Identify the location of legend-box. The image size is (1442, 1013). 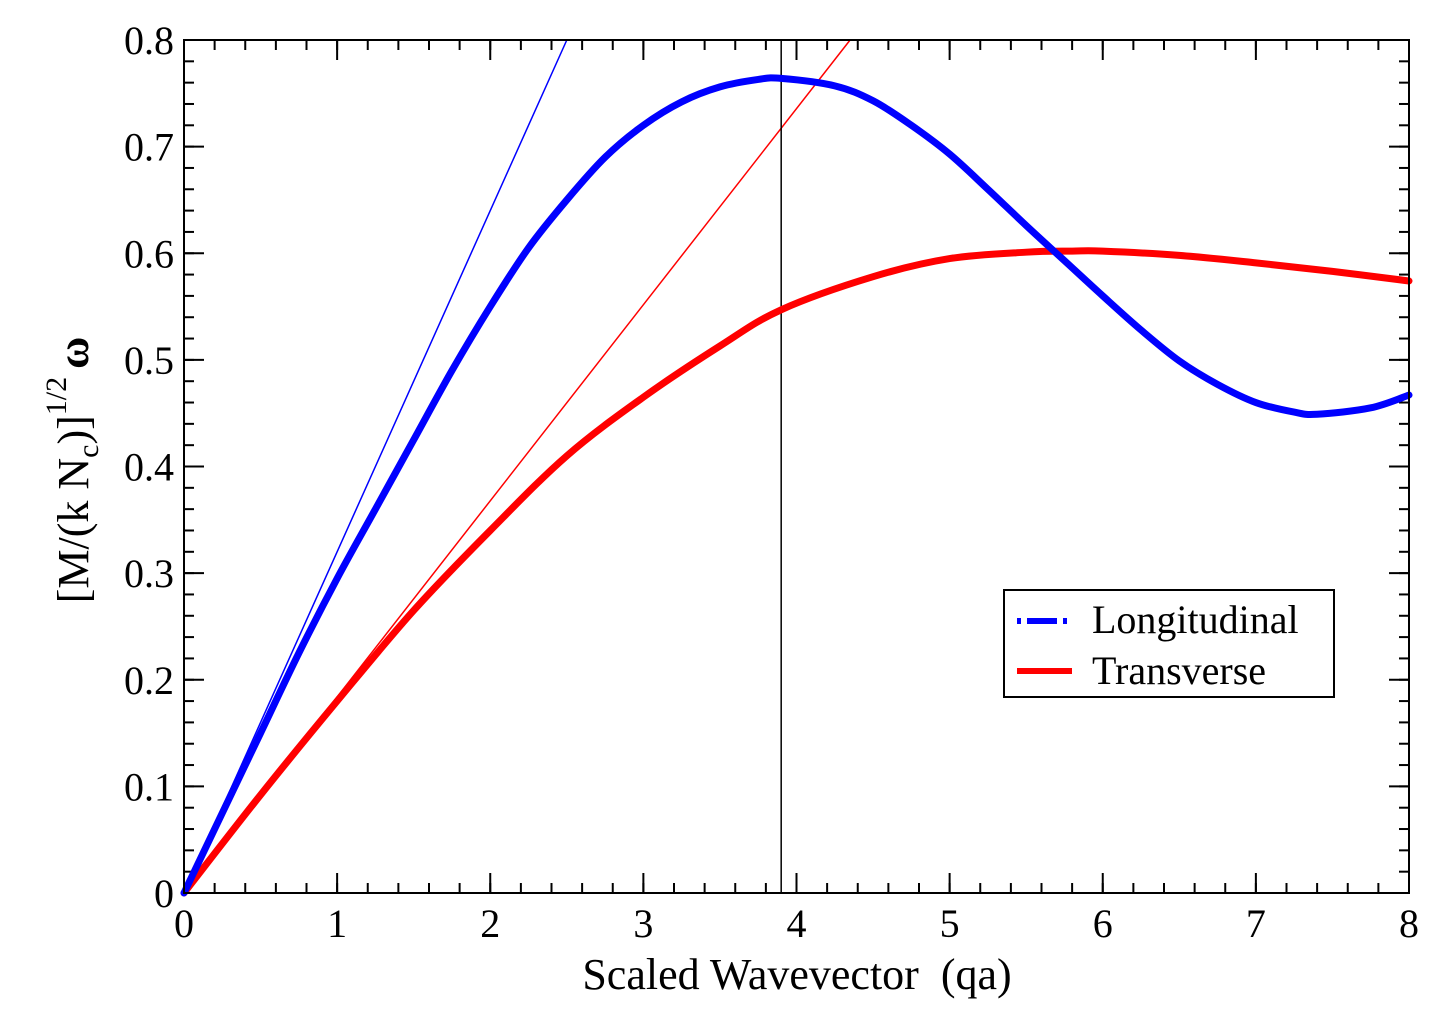
(1169, 643).